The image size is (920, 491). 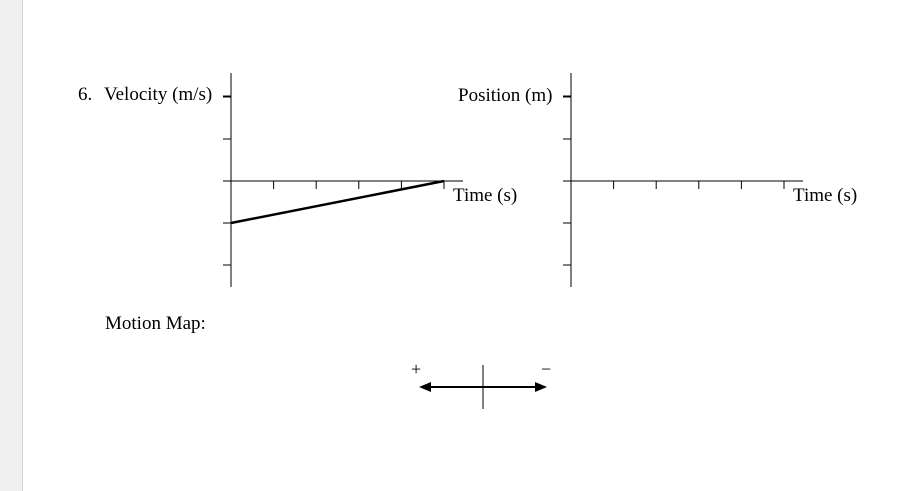 I want to click on left-margin-gutter, so click(x=11, y=245).